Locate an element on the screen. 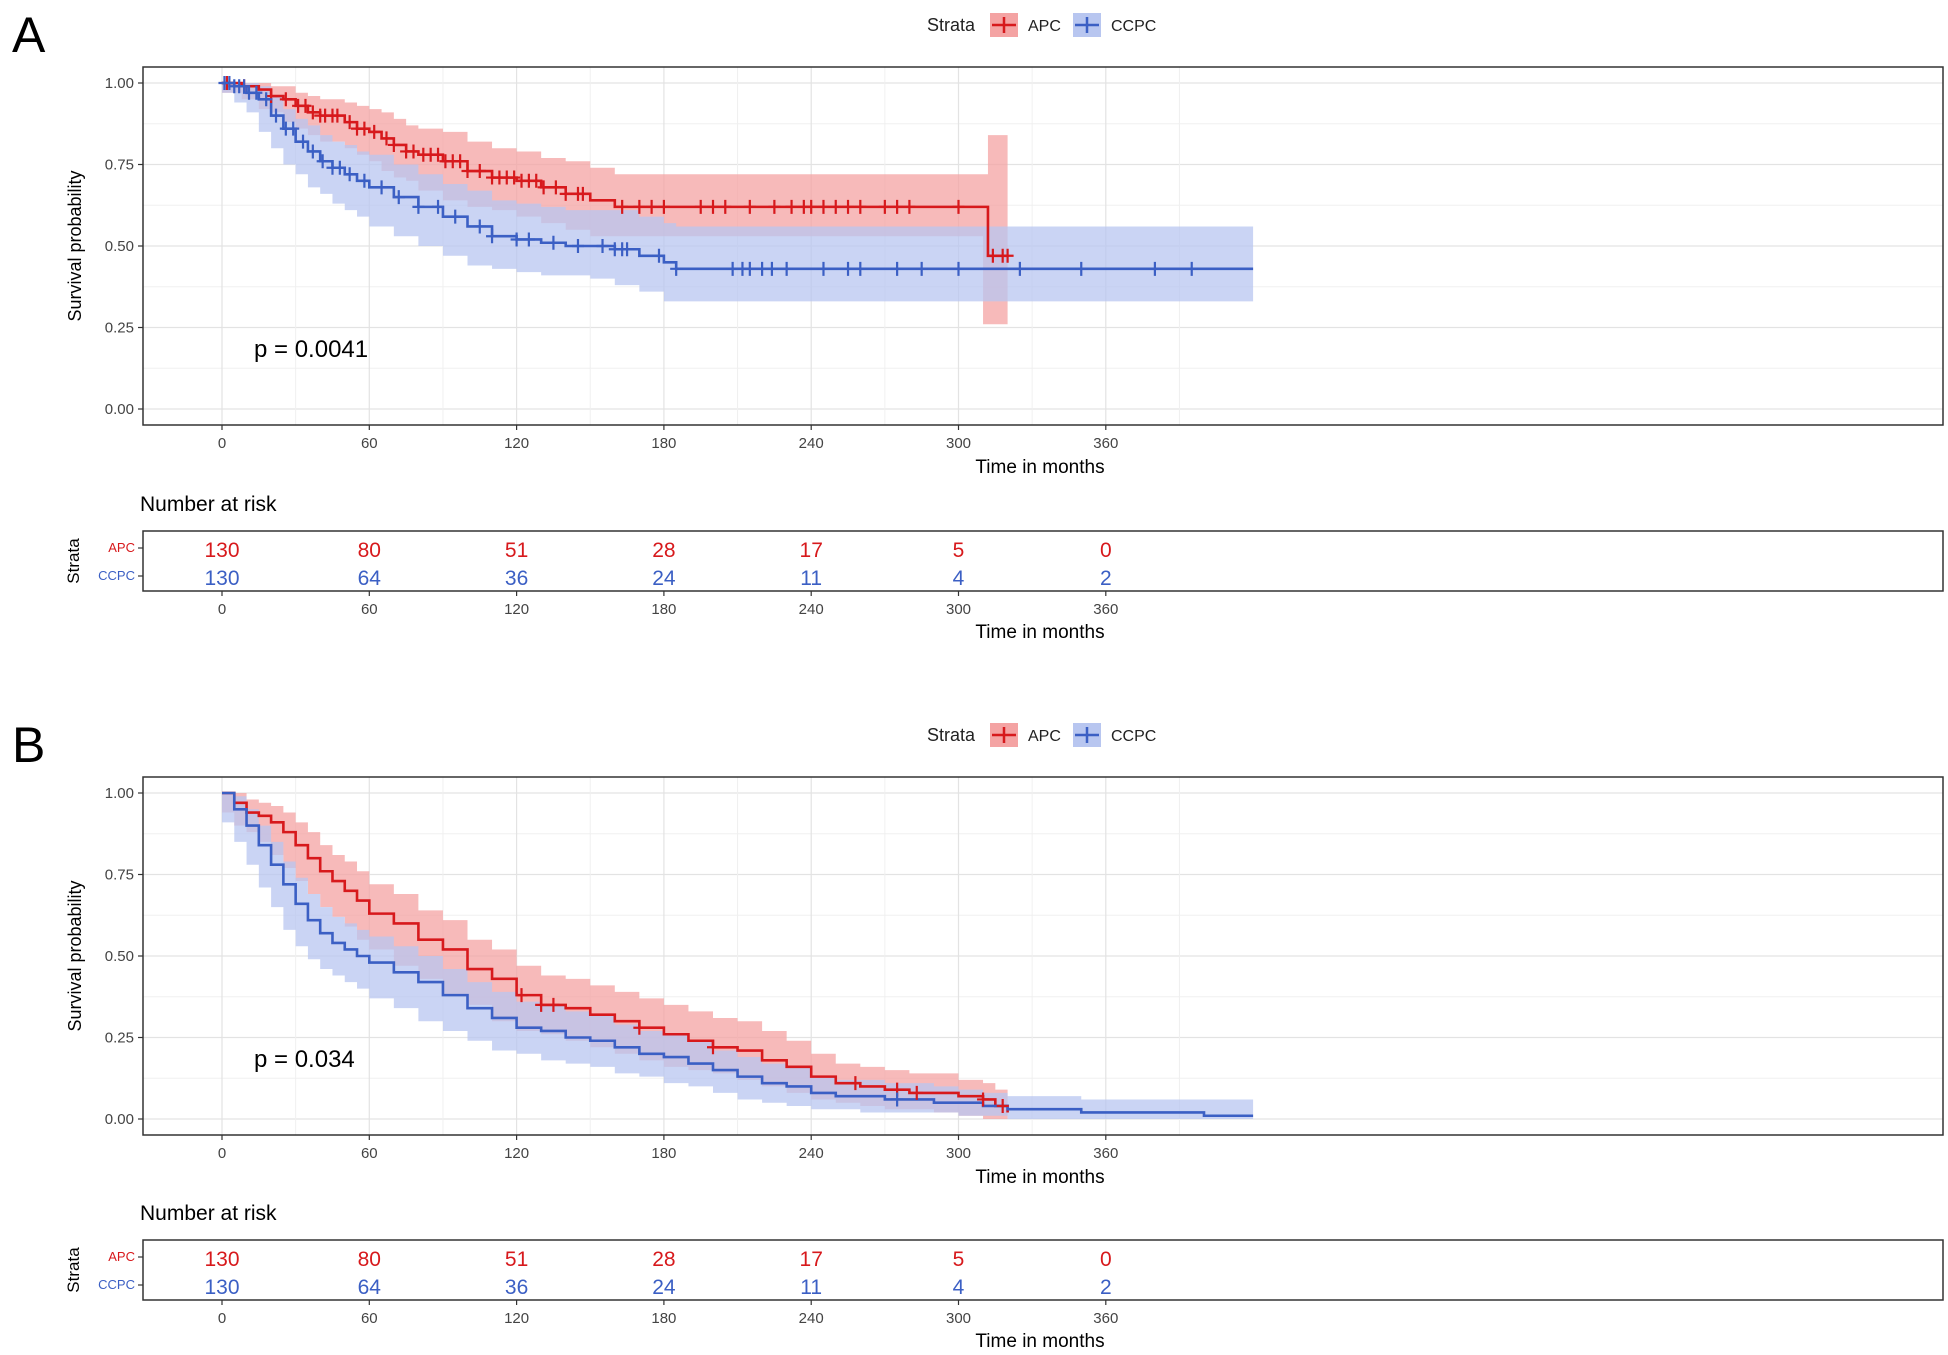 The width and height of the screenshot is (1948, 1355). risk-x-tick-label: 0 is located at coordinates (222, 609).